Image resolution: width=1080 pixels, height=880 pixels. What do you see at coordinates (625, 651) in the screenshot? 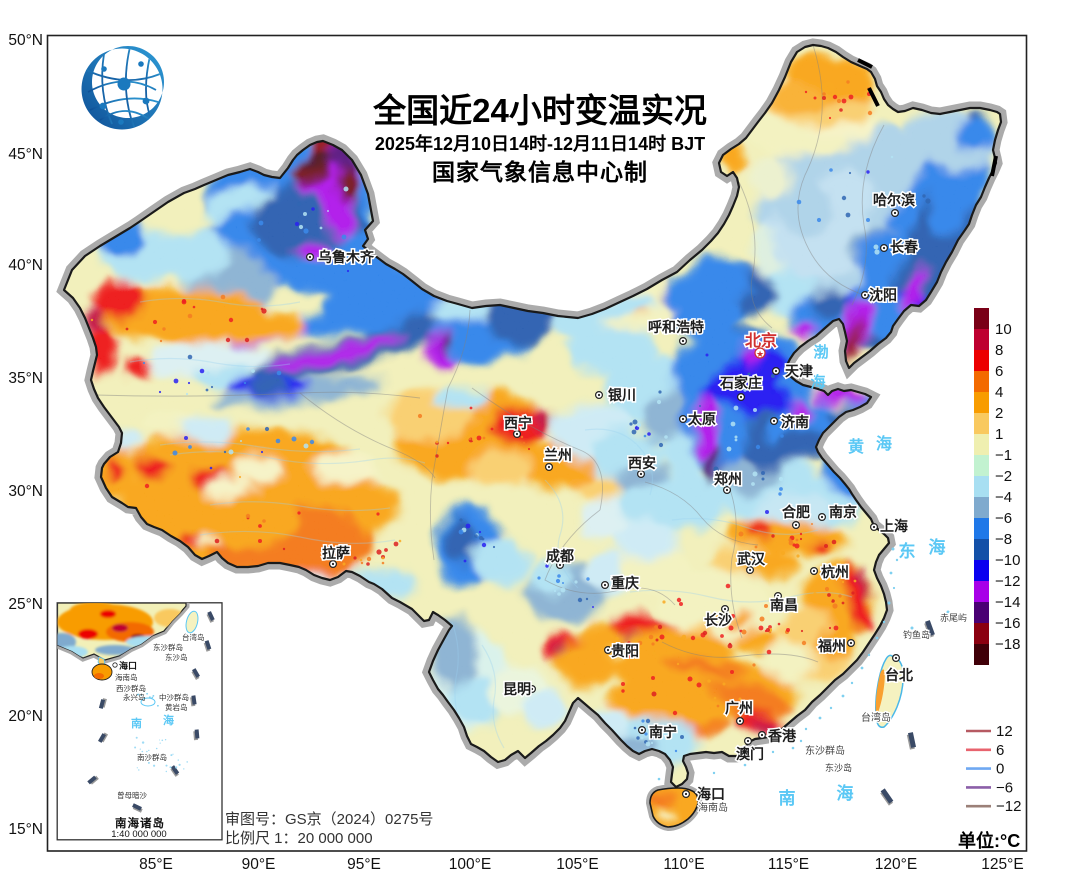
I see `svg-text: 贵阳` at bounding box center [625, 651].